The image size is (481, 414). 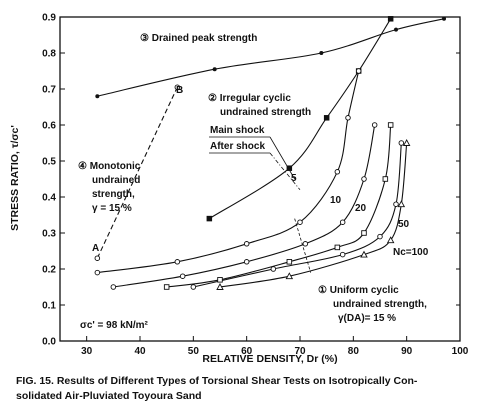 What do you see at coordinates (116, 180) in the screenshot?
I see `label-monotonic-2: undrained` at bounding box center [116, 180].